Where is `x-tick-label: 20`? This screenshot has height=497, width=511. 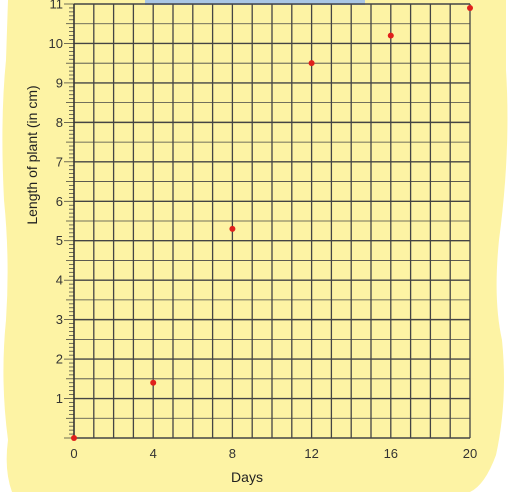 x-tick-label: 20 is located at coordinates (470, 453).